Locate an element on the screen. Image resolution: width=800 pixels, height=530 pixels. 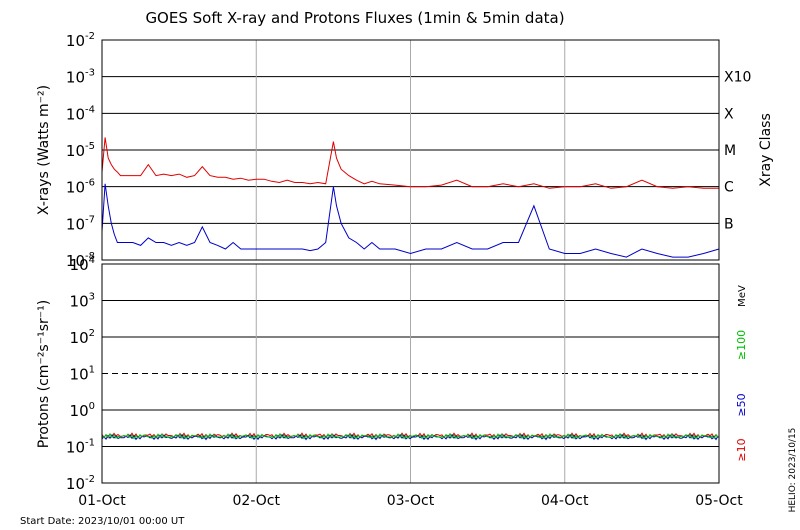
tick-exponent: -3 is located at coordinates (90, 73).